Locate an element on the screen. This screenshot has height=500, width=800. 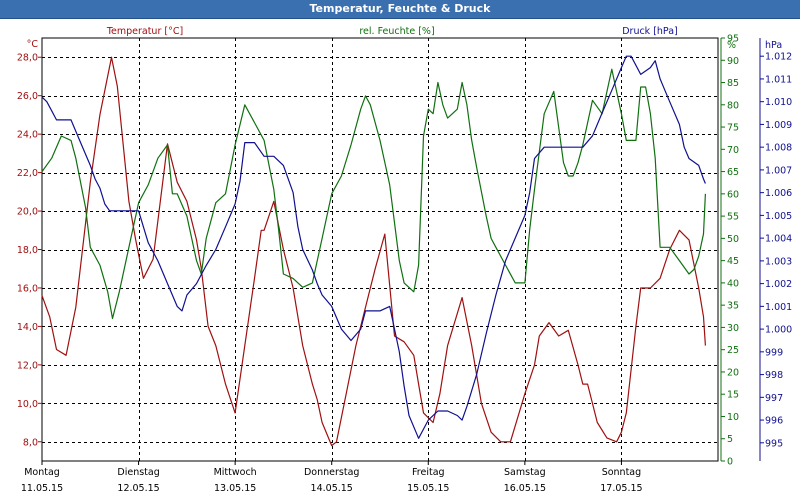
temperature-tick-label: 8,0 is located at coordinates (30, 442).